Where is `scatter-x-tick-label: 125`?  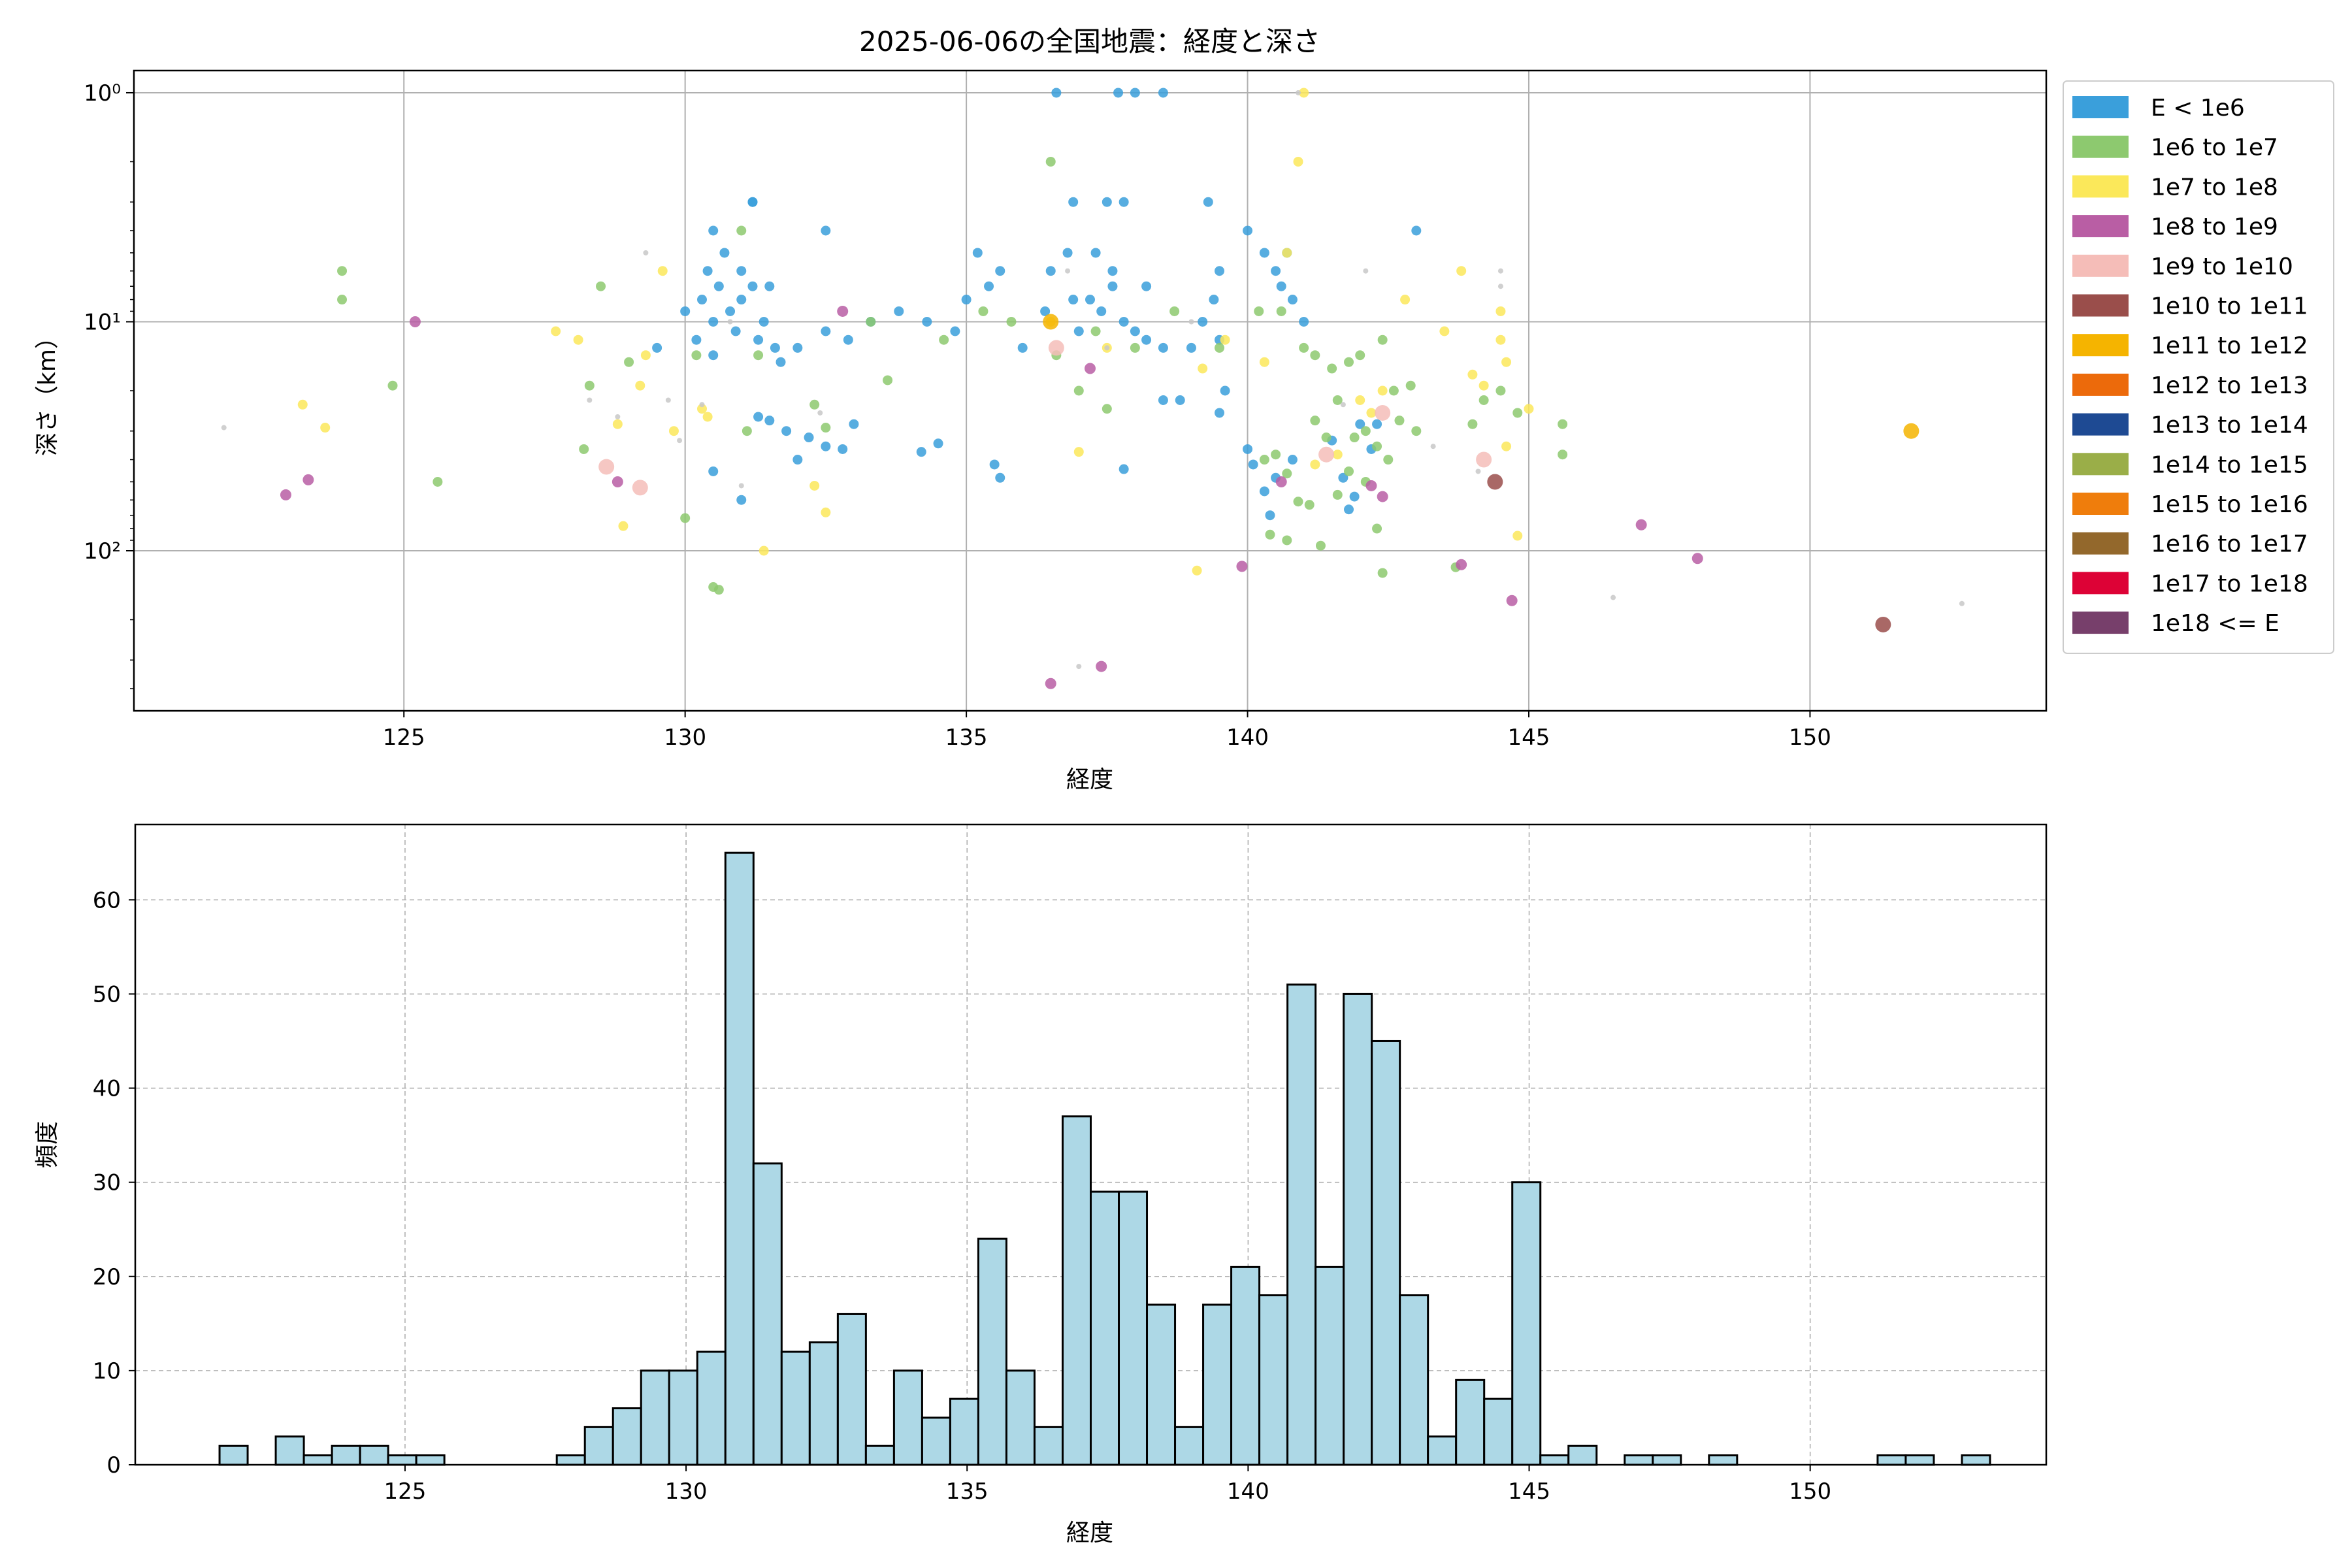 scatter-x-tick-label: 125 is located at coordinates (404, 738).